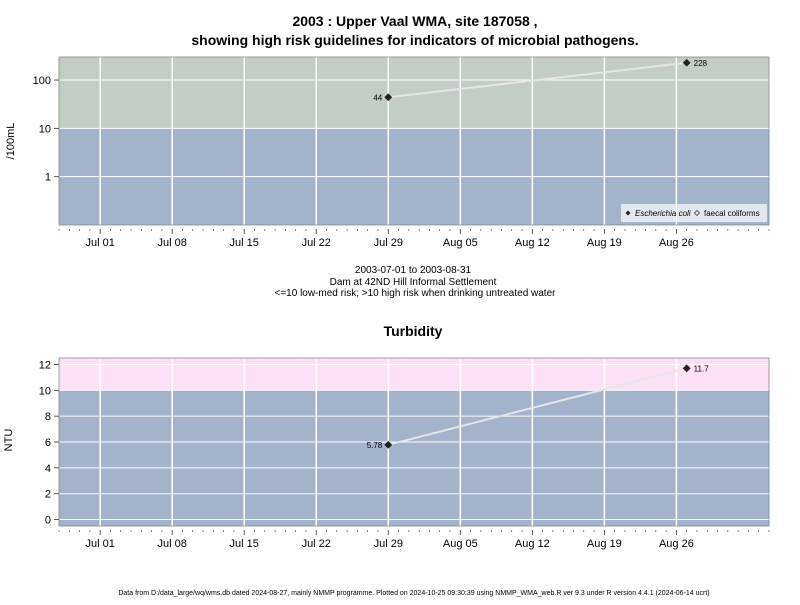 The width and height of the screenshot is (800, 605). What do you see at coordinates (377, 97) in the screenshot?
I see `data-label: 44` at bounding box center [377, 97].